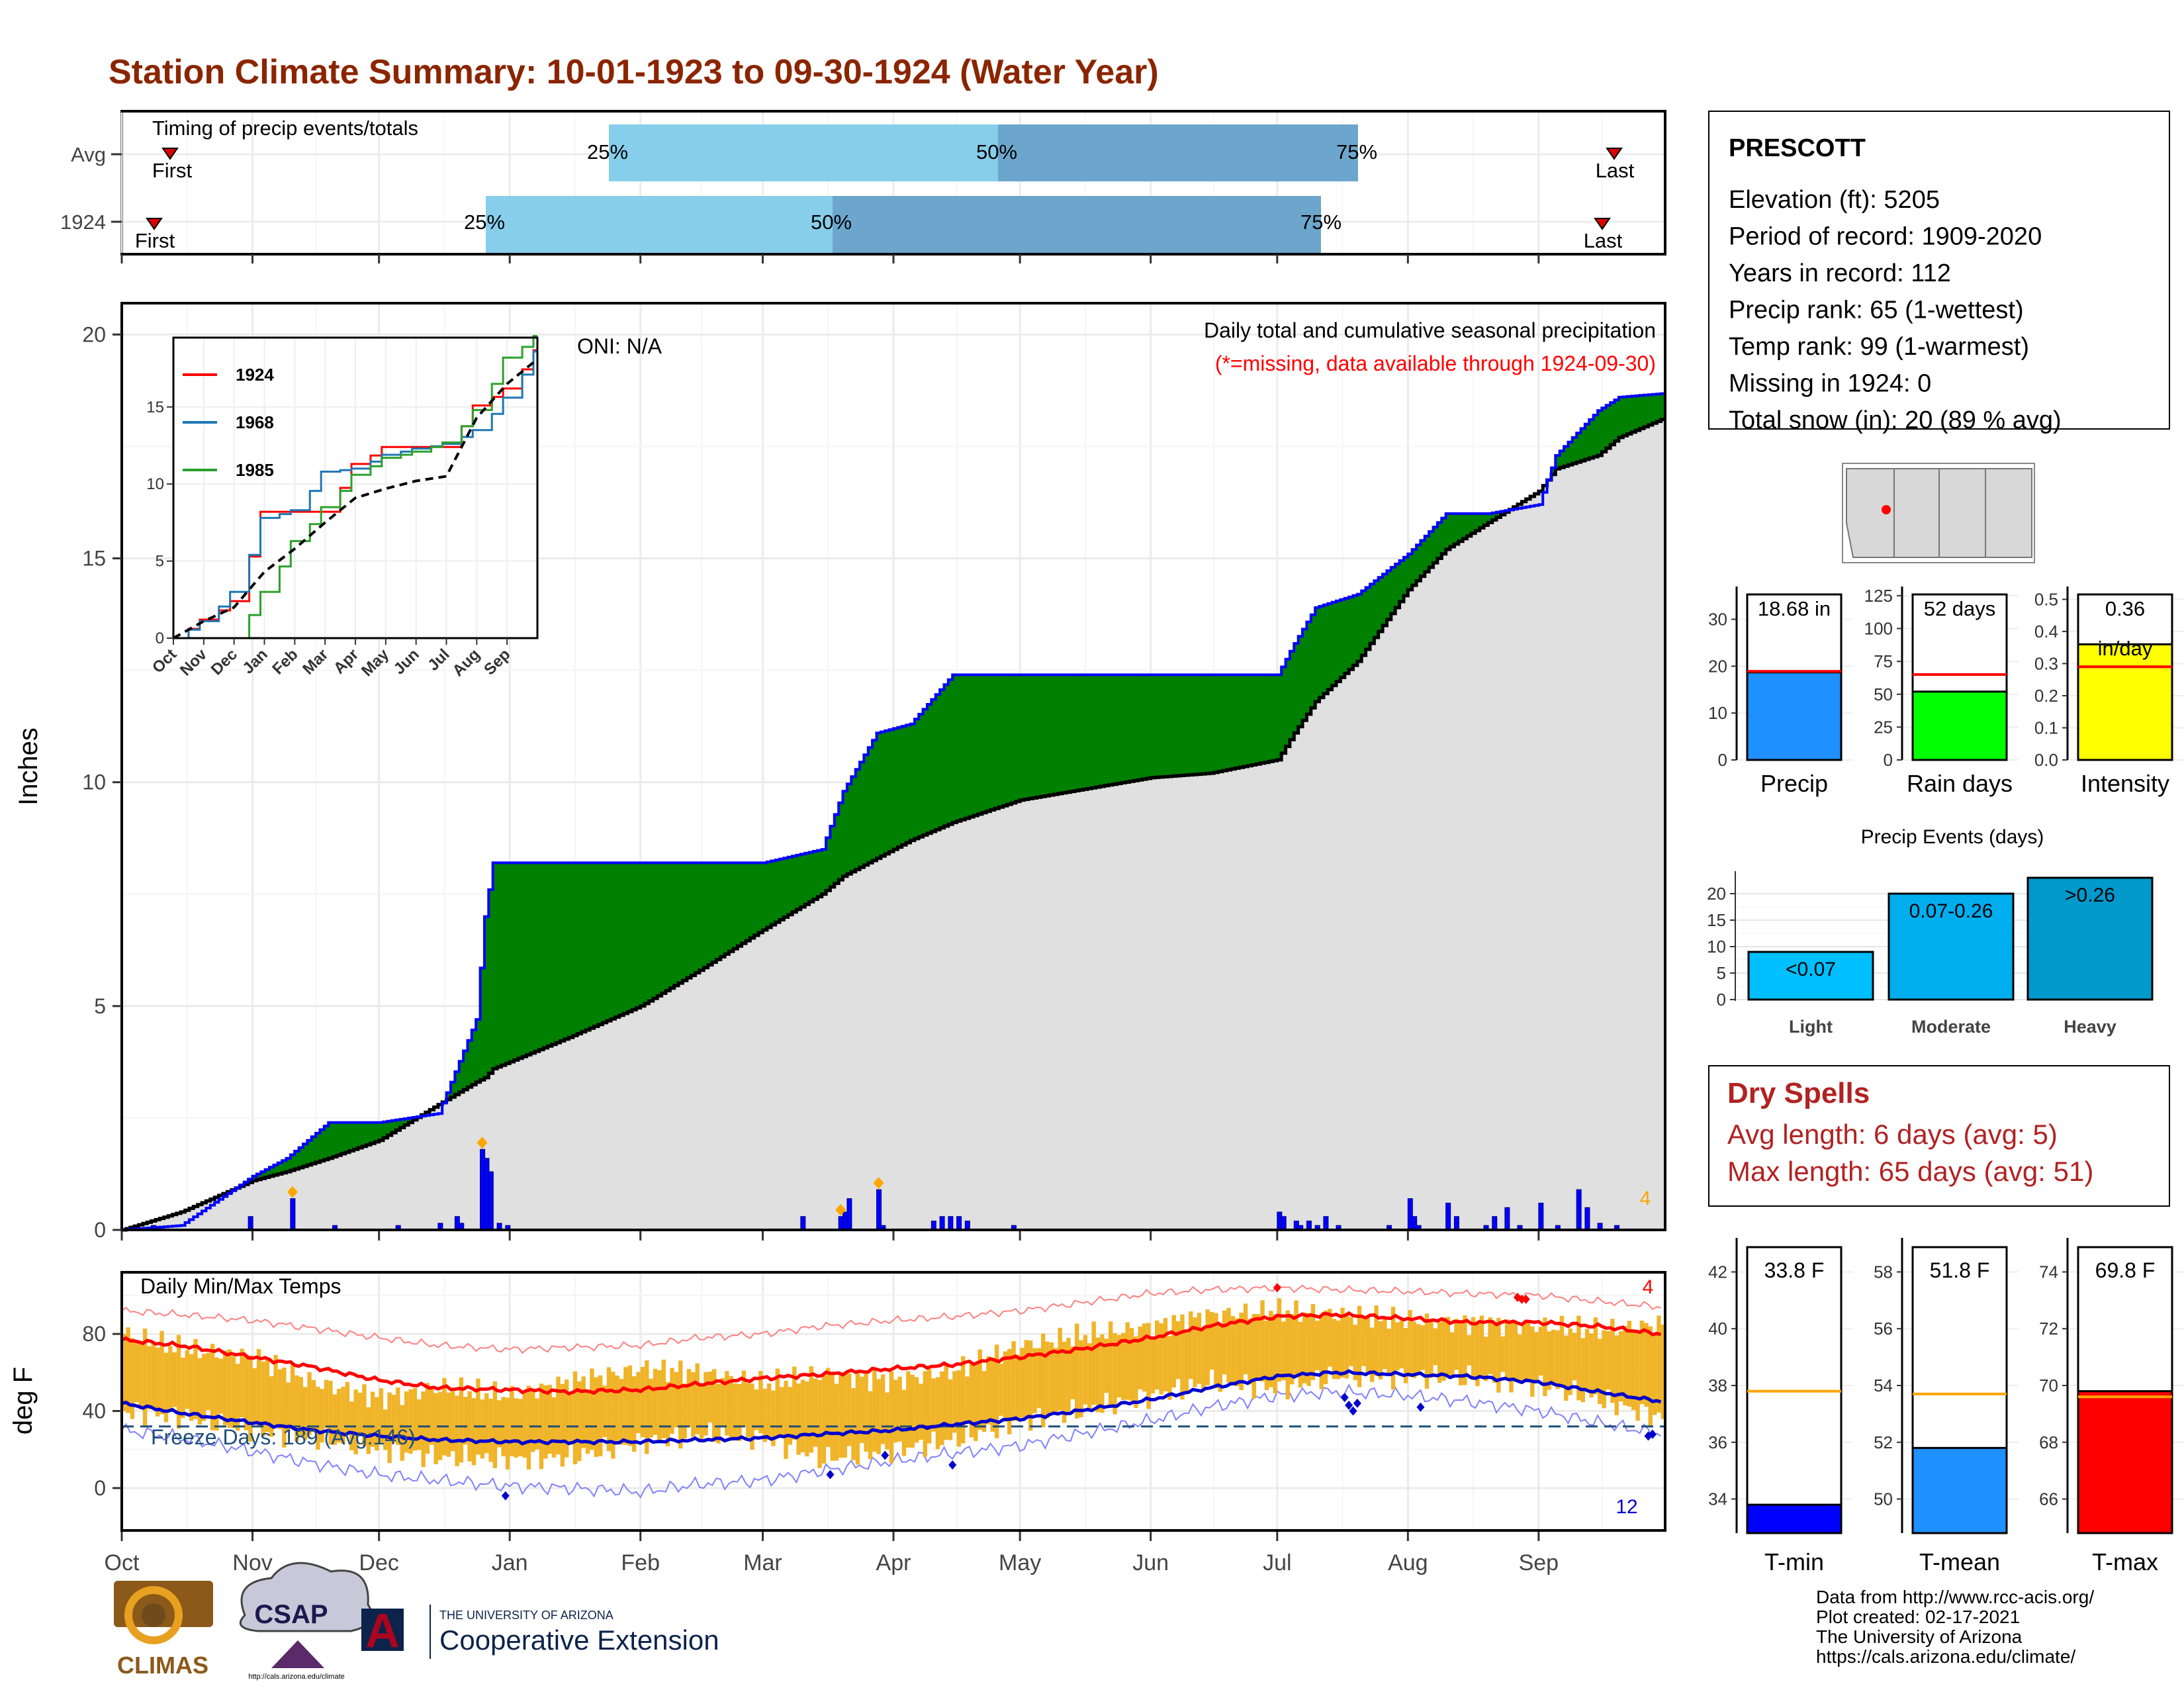 The image size is (2184, 1688). What do you see at coordinates (100, 1006) in the screenshot?
I see `precip-ytick-label: 5` at bounding box center [100, 1006].